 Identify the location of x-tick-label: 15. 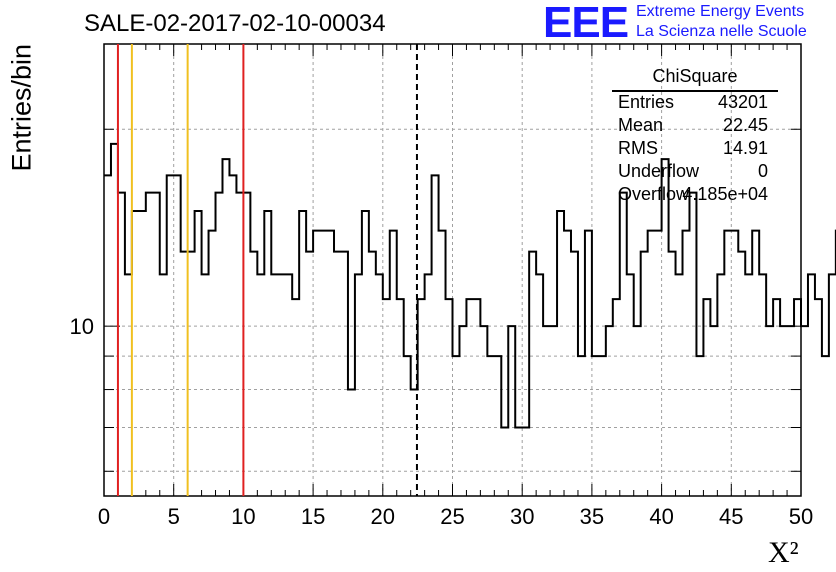
(313, 516).